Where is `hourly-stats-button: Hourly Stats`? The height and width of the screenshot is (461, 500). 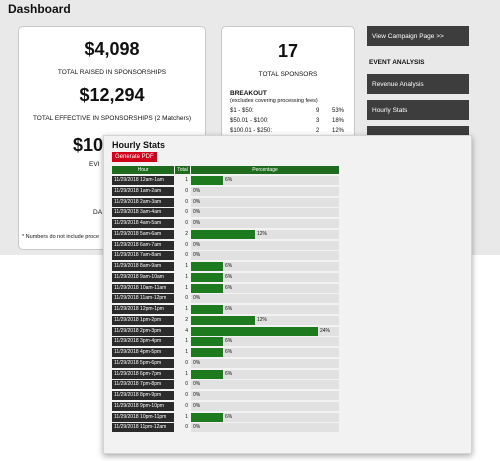
hourly-stats-button: Hourly Stats is located at coordinates (418, 110).